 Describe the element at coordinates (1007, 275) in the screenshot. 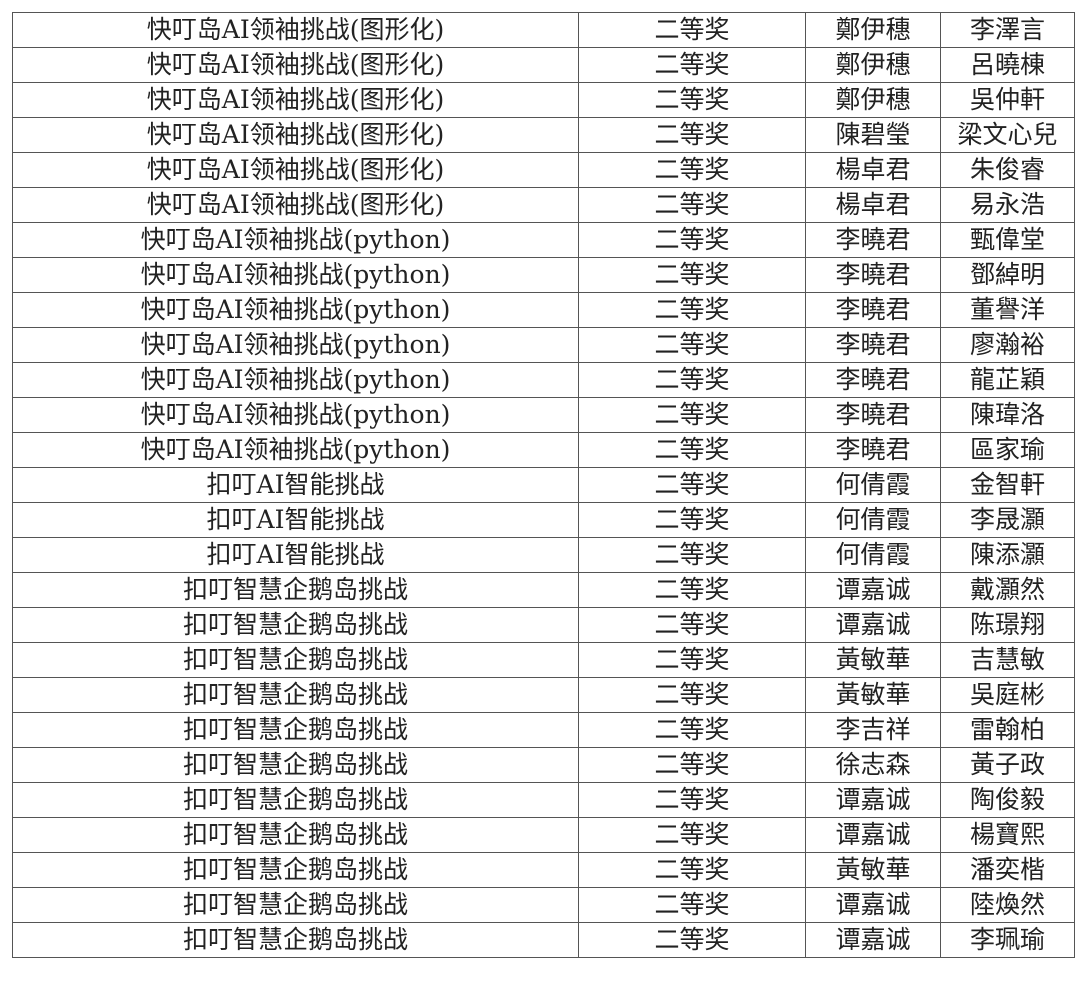

I see `student-cell: 鄧綽明` at that location.